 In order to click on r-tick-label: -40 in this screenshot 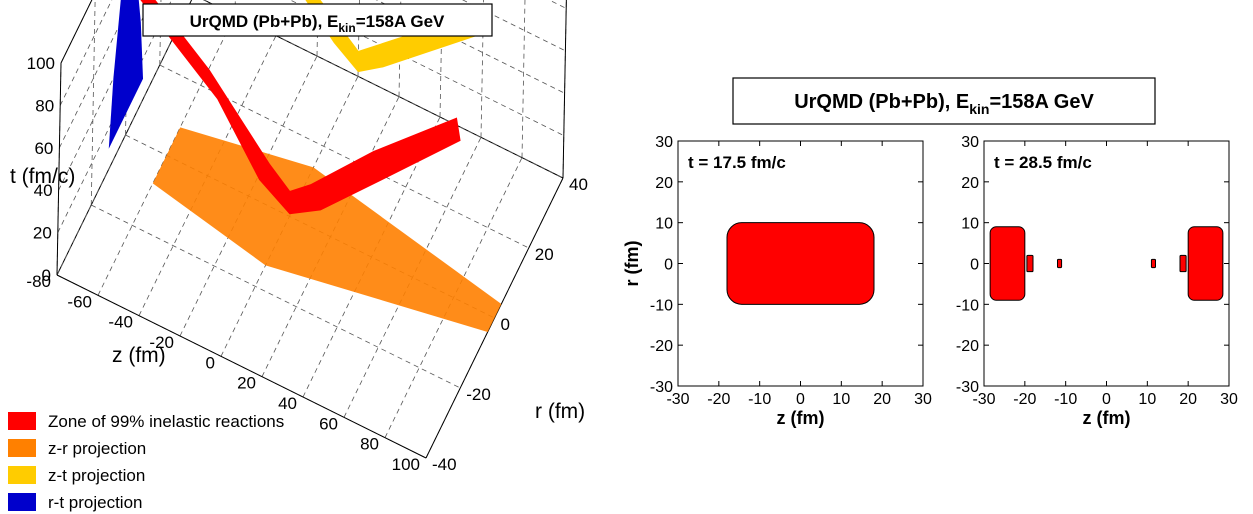, I will do `click(444, 464)`.